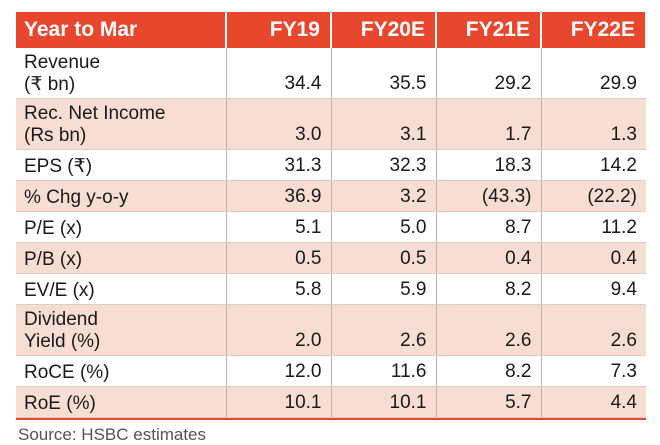  What do you see at coordinates (331, 419) in the screenshot?
I see `bottom-rule` at bounding box center [331, 419].